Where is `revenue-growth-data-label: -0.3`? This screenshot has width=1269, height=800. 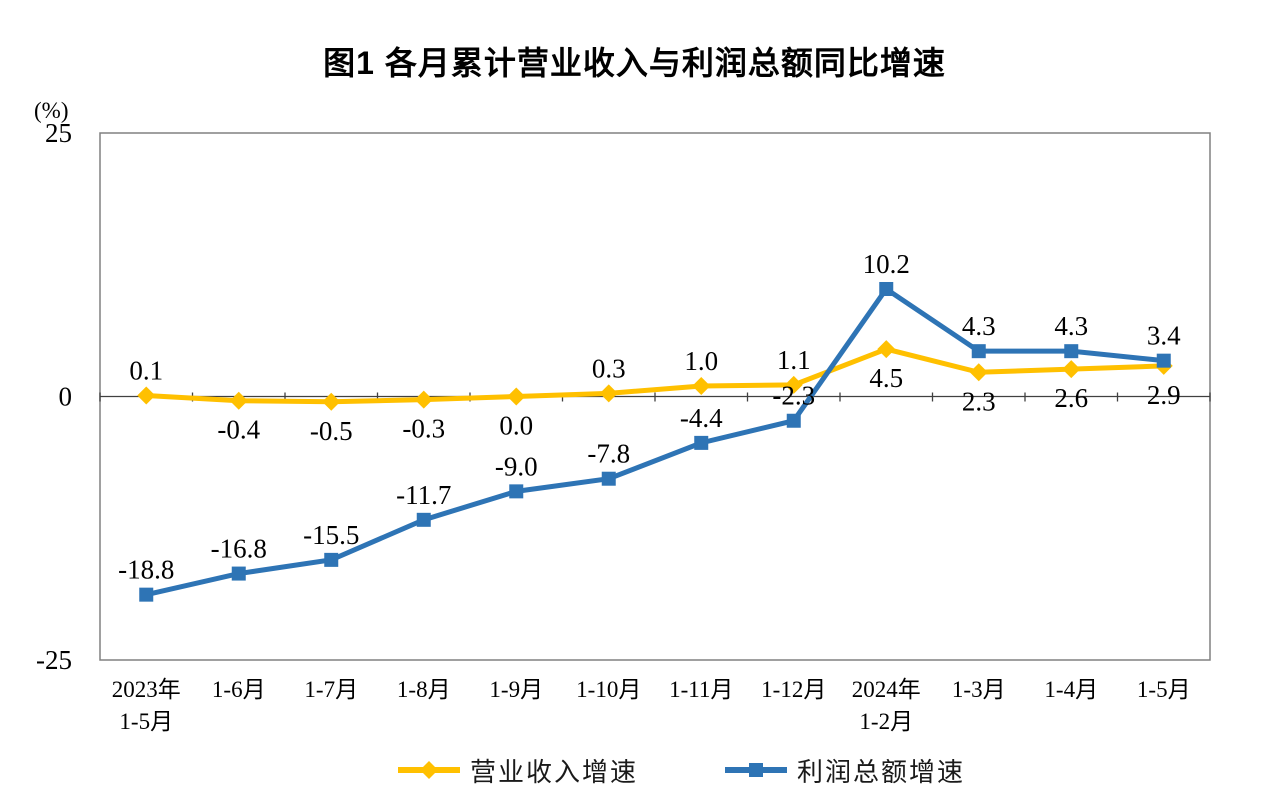
revenue-growth-data-label: -0.3 is located at coordinates (423, 429).